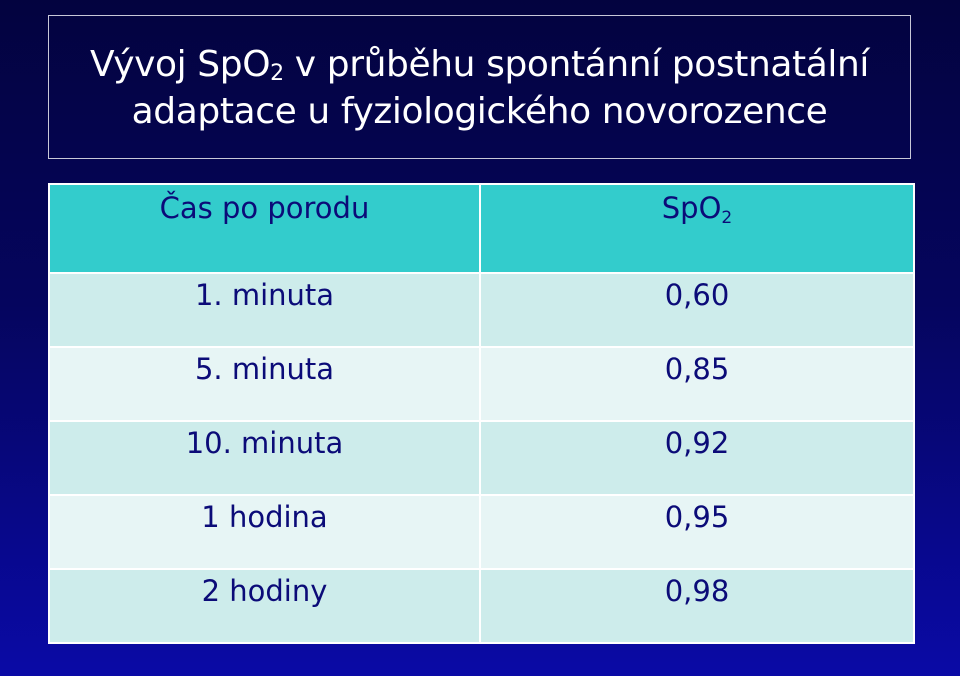  I want to click on header-spo2-subscript: 2, so click(727, 218).